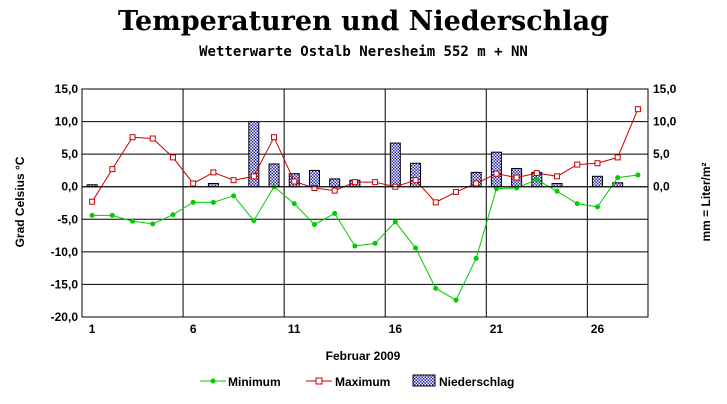 The height and width of the screenshot is (404, 727). What do you see at coordinates (319, 381) in the screenshot?
I see `legend-maximum-marker` at bounding box center [319, 381].